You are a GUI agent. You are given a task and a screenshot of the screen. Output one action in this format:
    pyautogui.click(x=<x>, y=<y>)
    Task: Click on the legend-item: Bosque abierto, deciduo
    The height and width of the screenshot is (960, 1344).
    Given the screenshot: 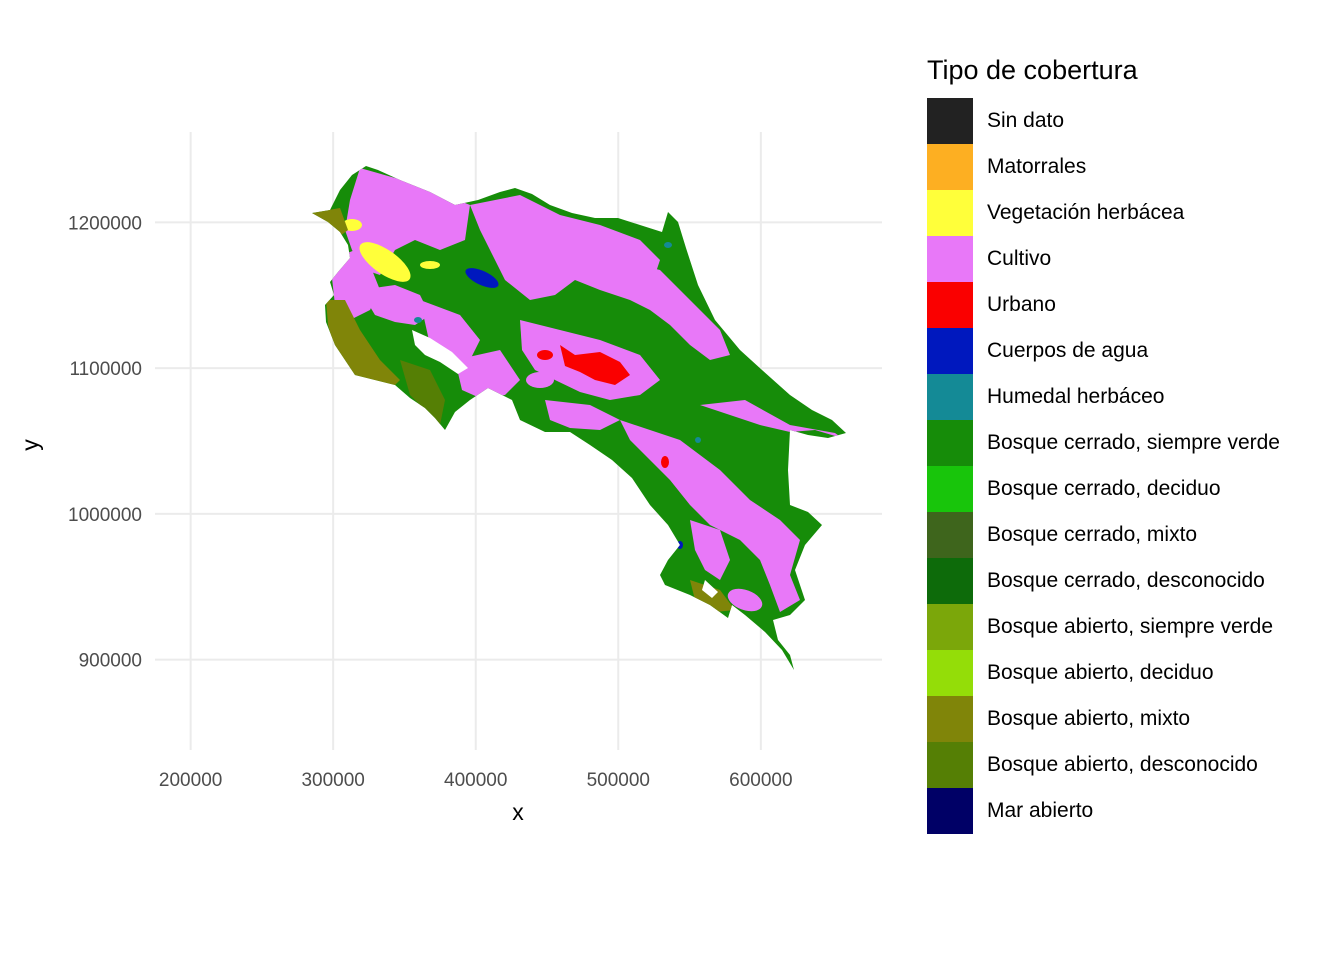 What is the action you would take?
    pyautogui.click(x=1103, y=673)
    